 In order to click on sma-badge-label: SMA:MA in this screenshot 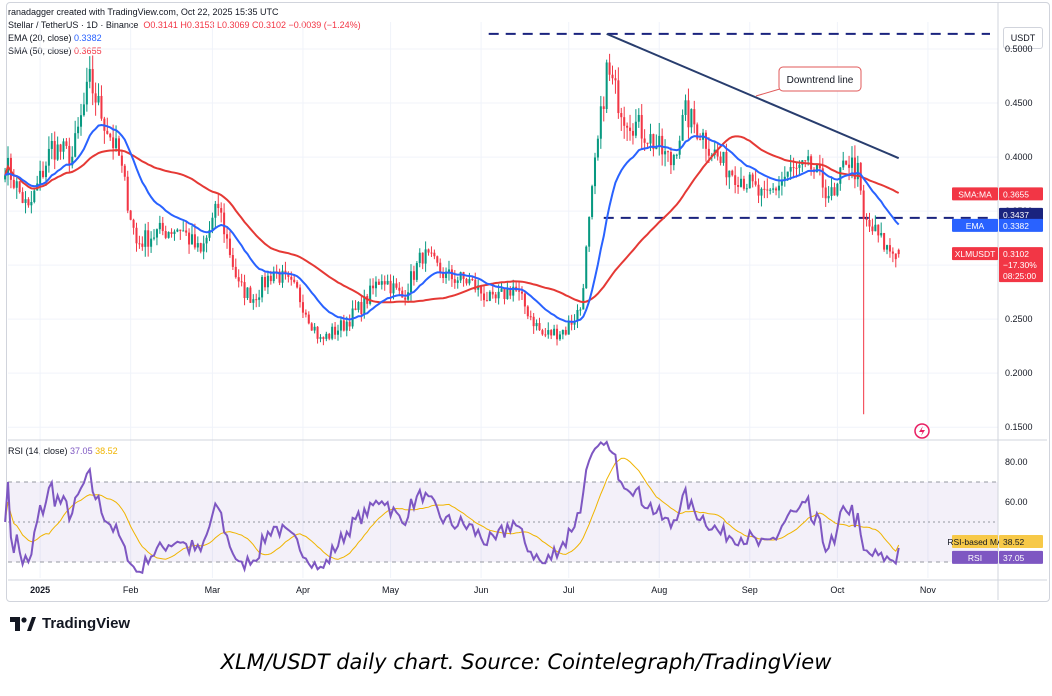, I will do `click(975, 194)`.